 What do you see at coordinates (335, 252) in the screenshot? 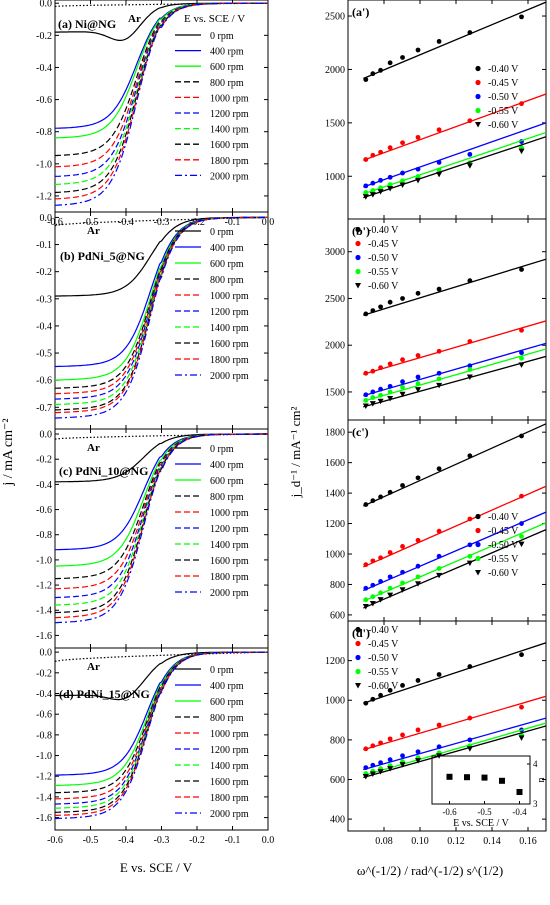
I see `y-tick-label: 3000` at bounding box center [335, 252].